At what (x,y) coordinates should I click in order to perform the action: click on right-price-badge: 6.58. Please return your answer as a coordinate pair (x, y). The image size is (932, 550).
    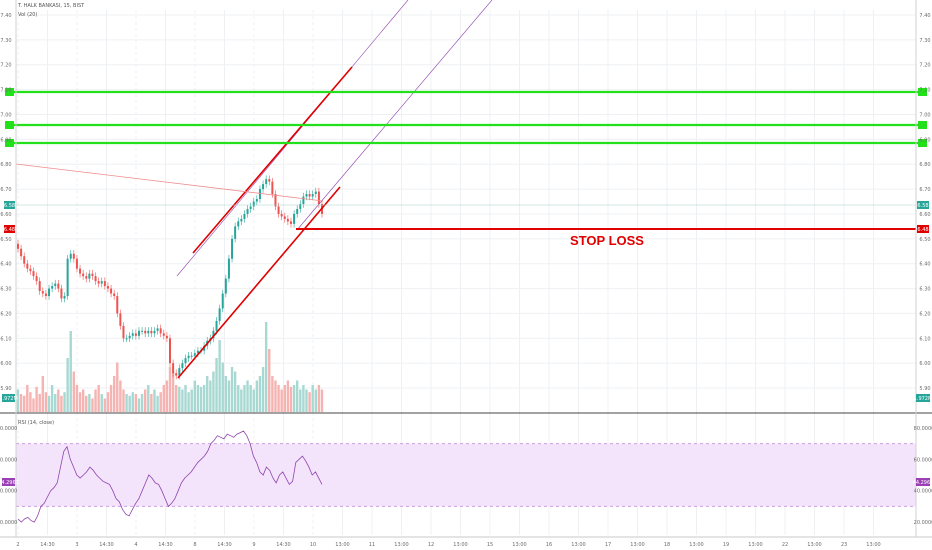
    Looking at the image, I should click on (922, 206).